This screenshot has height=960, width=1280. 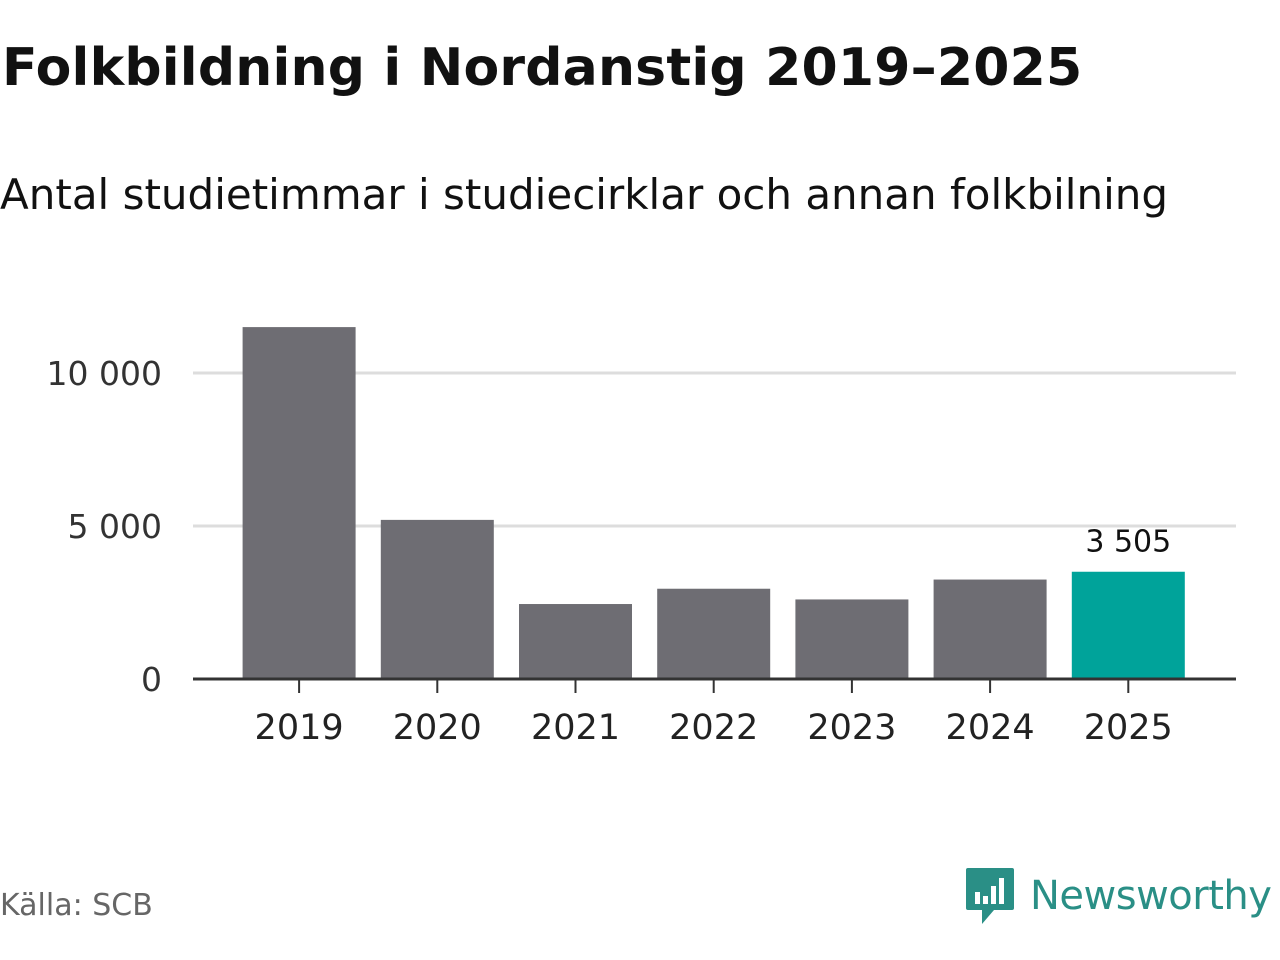 I want to click on newsworthy-logo: Newsworthy, so click(x=1118, y=896).